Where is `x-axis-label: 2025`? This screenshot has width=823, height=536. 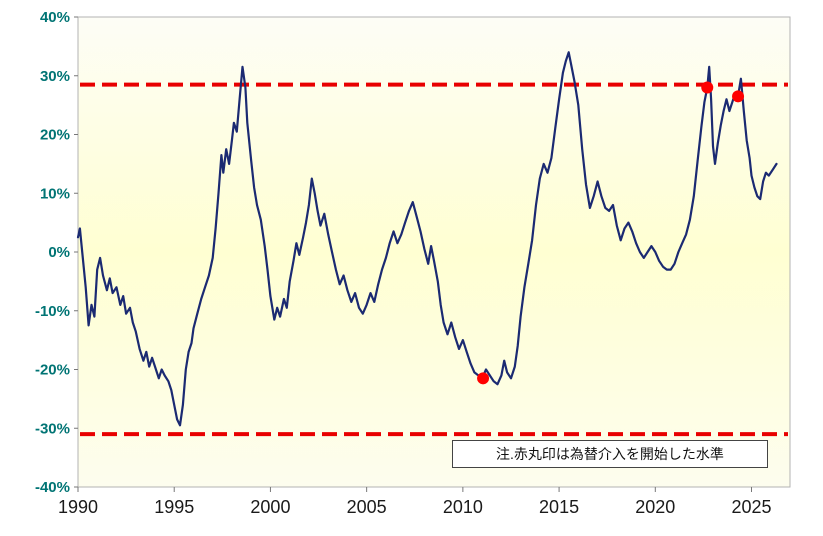 x-axis-label: 2025 is located at coordinates (751, 507).